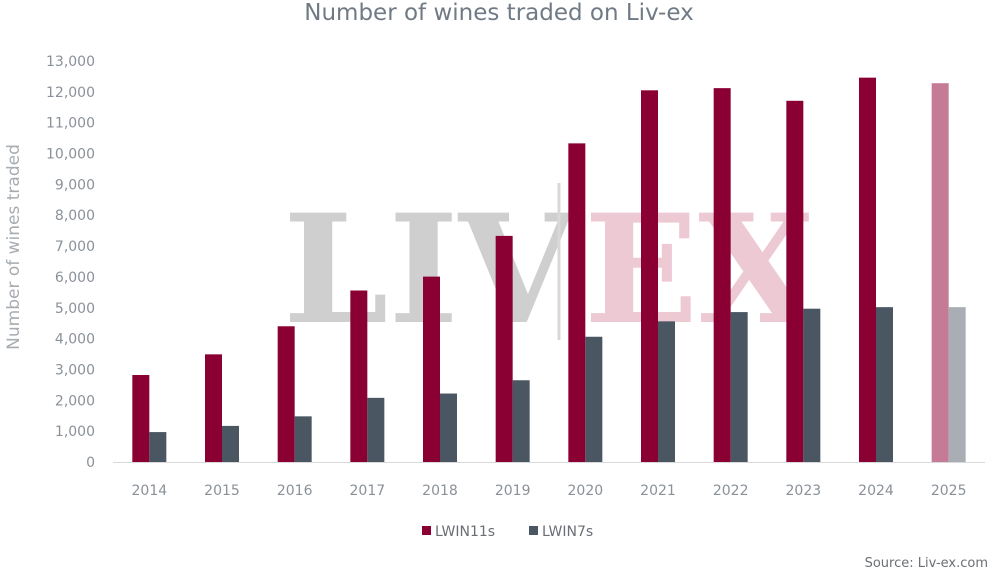 The height and width of the screenshot is (574, 998). Describe the element at coordinates (90, 463) in the screenshot. I see `y-tick-label: 0` at that location.